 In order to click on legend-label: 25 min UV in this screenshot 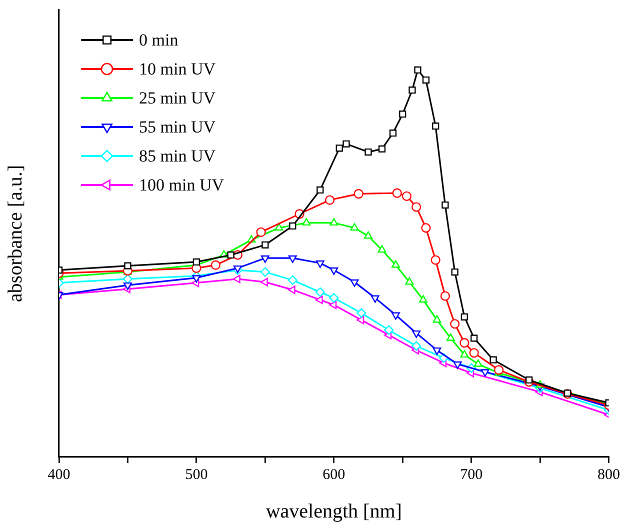, I will do `click(177, 98)`.